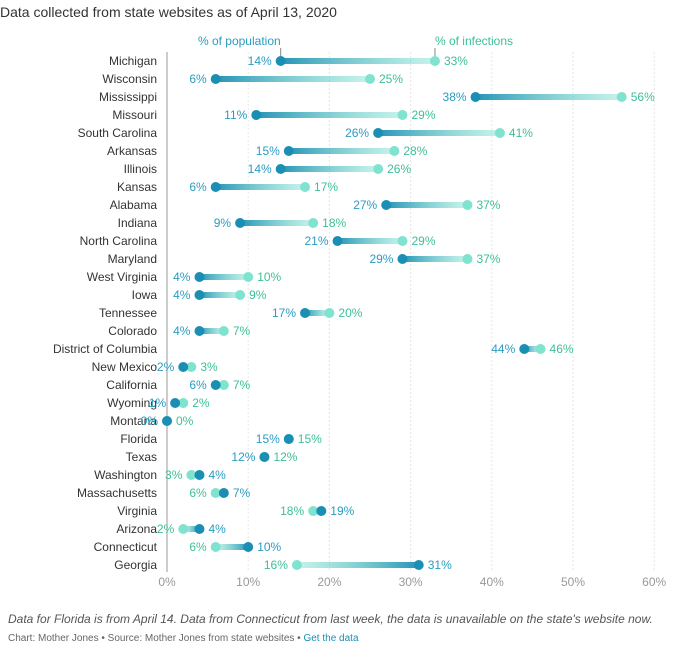  What do you see at coordinates (138, 223) in the screenshot?
I see `state-label: Indiana` at bounding box center [138, 223].